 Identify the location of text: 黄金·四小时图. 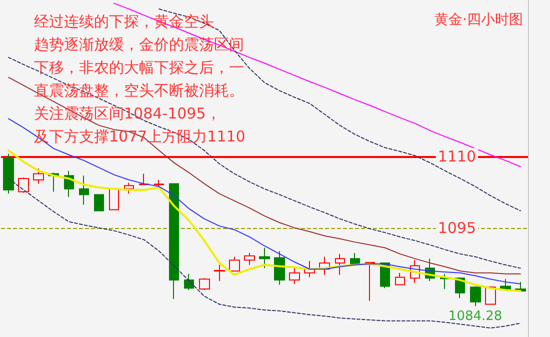
(479, 20).